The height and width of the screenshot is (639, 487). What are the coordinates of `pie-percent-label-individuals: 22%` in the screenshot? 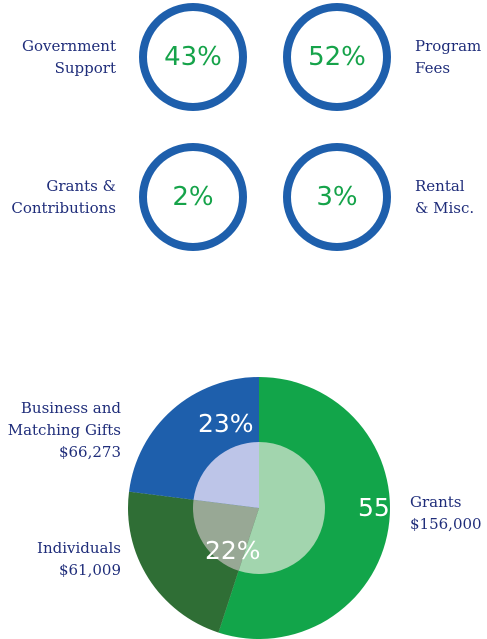 It's located at (233, 550).